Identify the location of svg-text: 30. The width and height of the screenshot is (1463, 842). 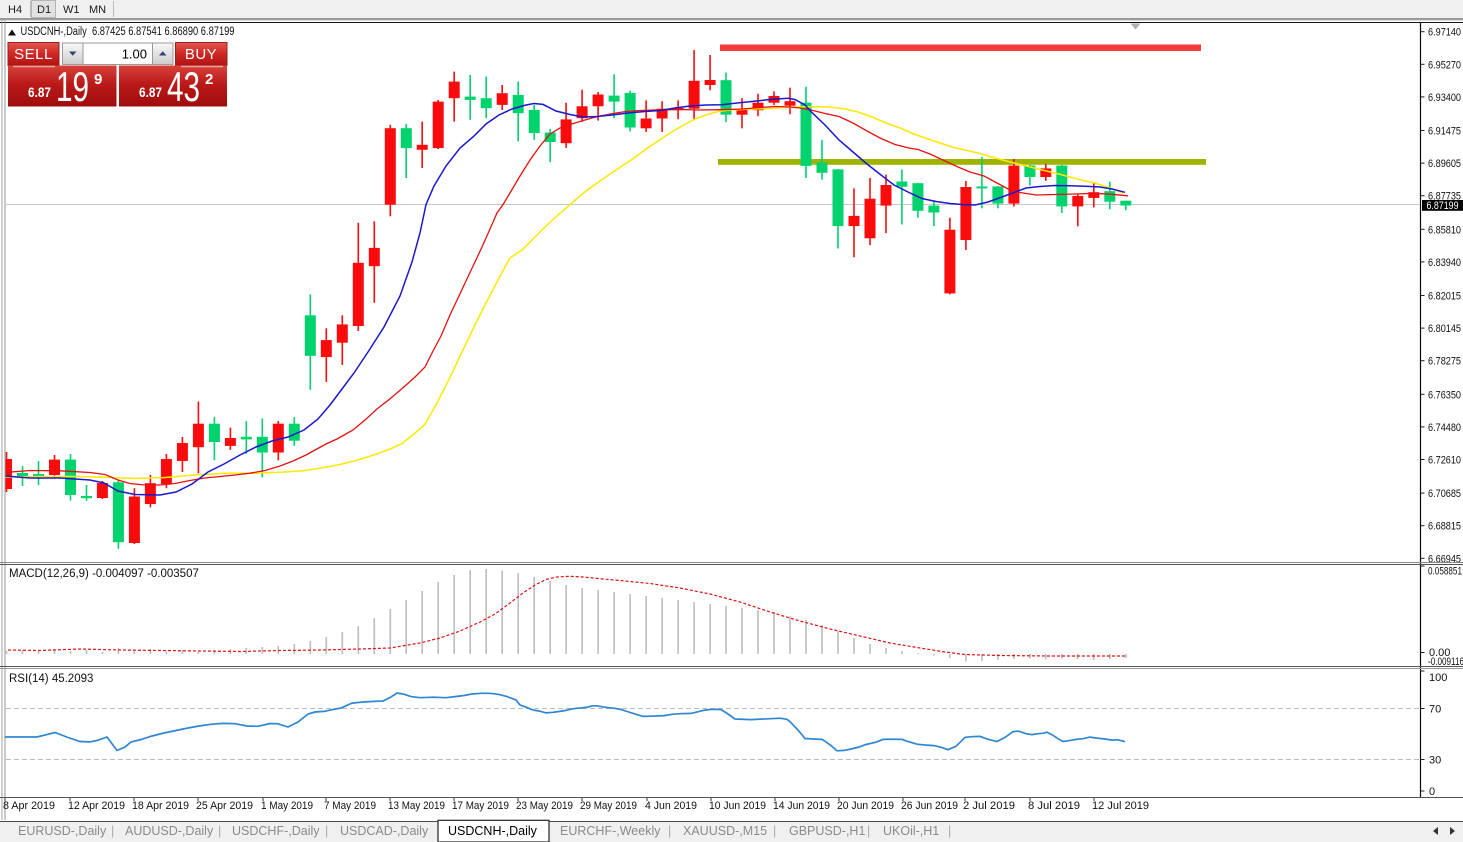
(1435, 761).